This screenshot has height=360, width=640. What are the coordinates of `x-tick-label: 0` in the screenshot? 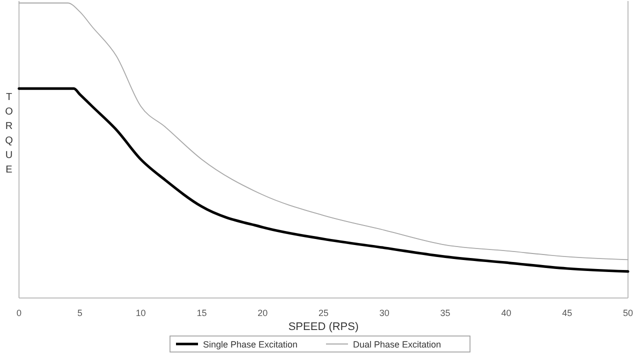 It's located at (19, 313).